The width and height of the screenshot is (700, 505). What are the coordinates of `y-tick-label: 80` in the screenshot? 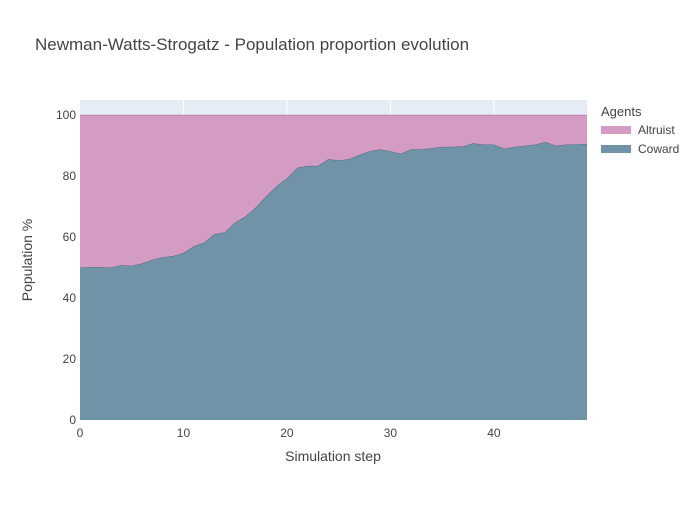 It's located at (70, 176).